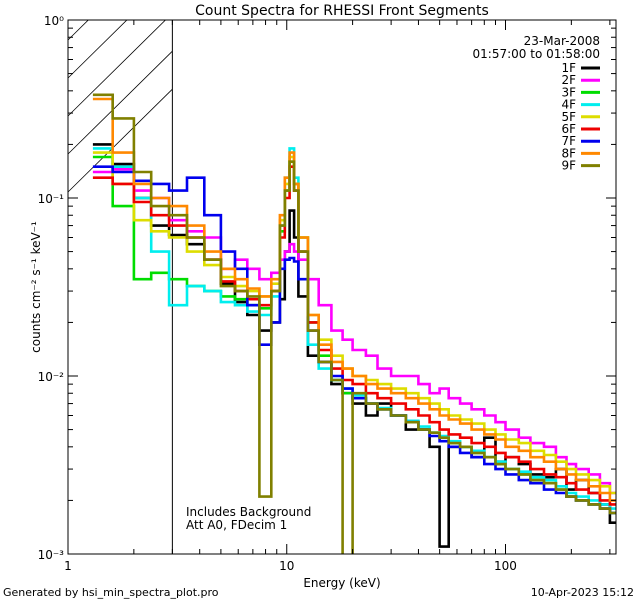 This screenshot has width=640, height=600. What do you see at coordinates (562, 41) in the screenshot?
I see `date-label: 23-Mar-2008` at bounding box center [562, 41].